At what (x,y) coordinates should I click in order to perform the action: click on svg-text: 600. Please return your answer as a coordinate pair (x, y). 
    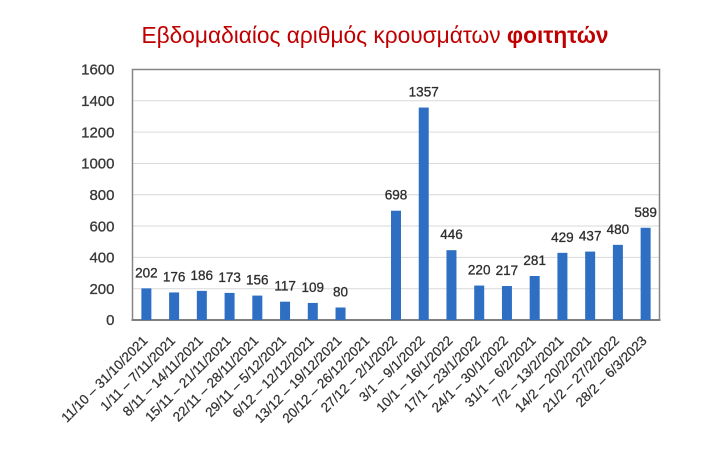
    Looking at the image, I should click on (101, 226).